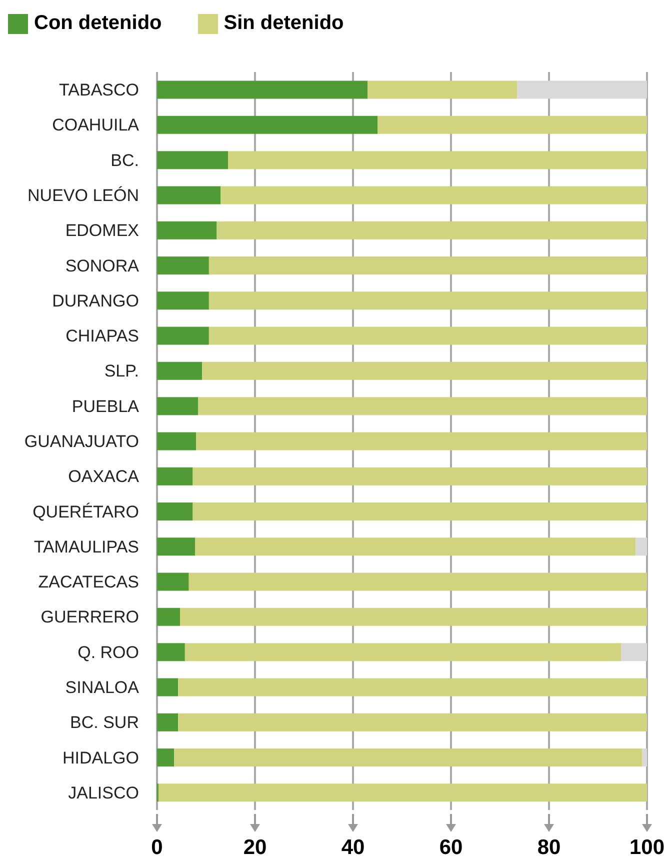  What do you see at coordinates (99, 90) in the screenshot?
I see `y-tick-label: TABASCO` at bounding box center [99, 90].